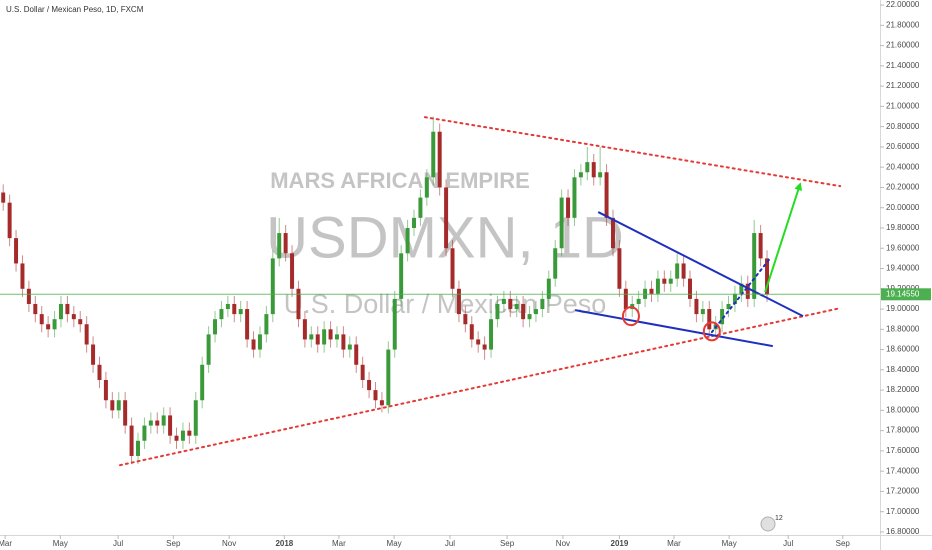  What do you see at coordinates (903, 24) in the screenshot?
I see `y-tick-label: 21.80000` at bounding box center [903, 24].